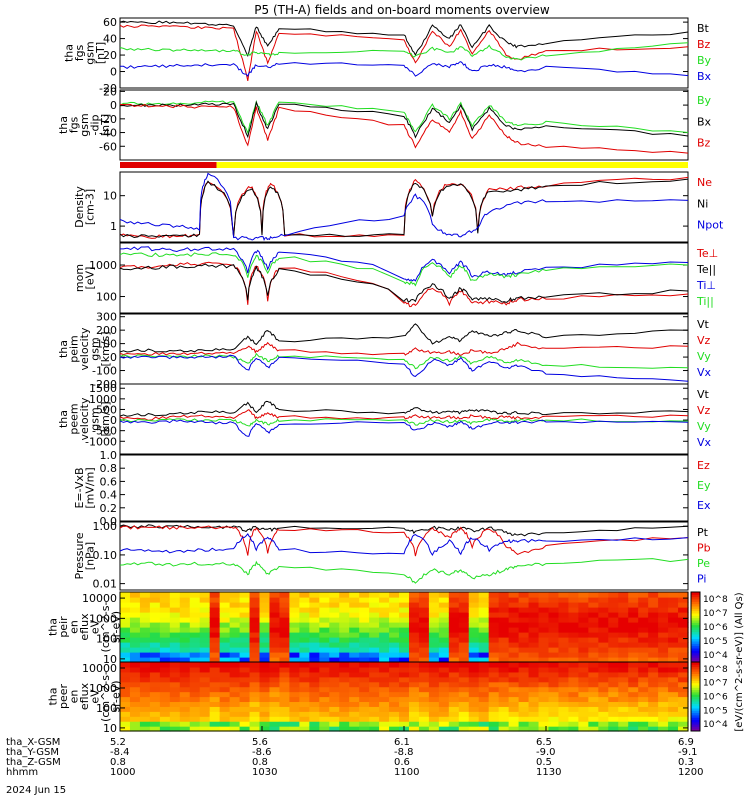 Image resolution: width=750 pixels, height=800 pixels. What do you see at coordinates (110, 659) in the screenshot?
I see `peir_en_eflux-ytick-label-3: 10` at bounding box center [110, 659].